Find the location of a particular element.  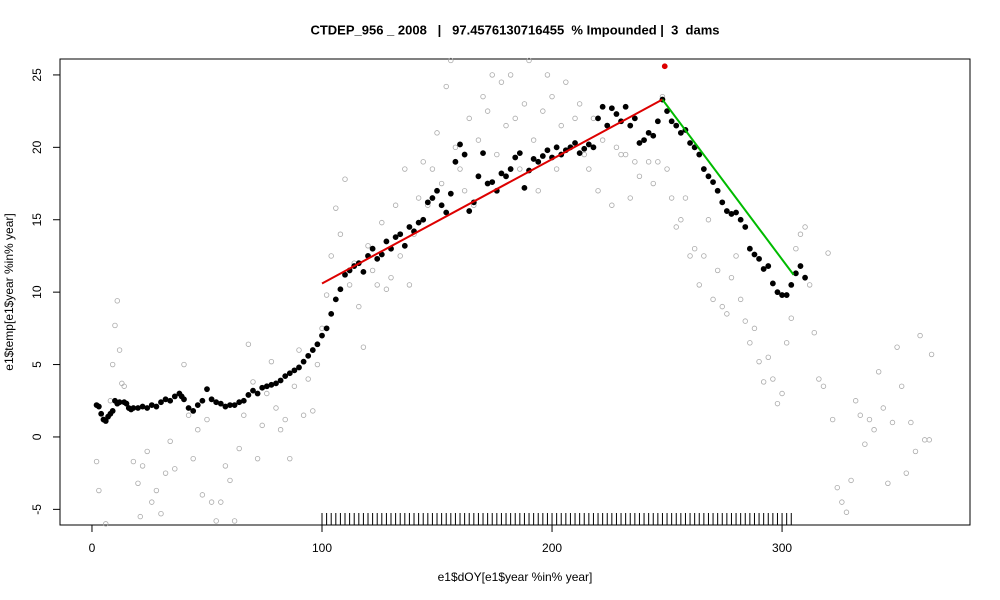

y-axis-label: e1$temp[e1$year %in% year] is located at coordinates (9, 291).